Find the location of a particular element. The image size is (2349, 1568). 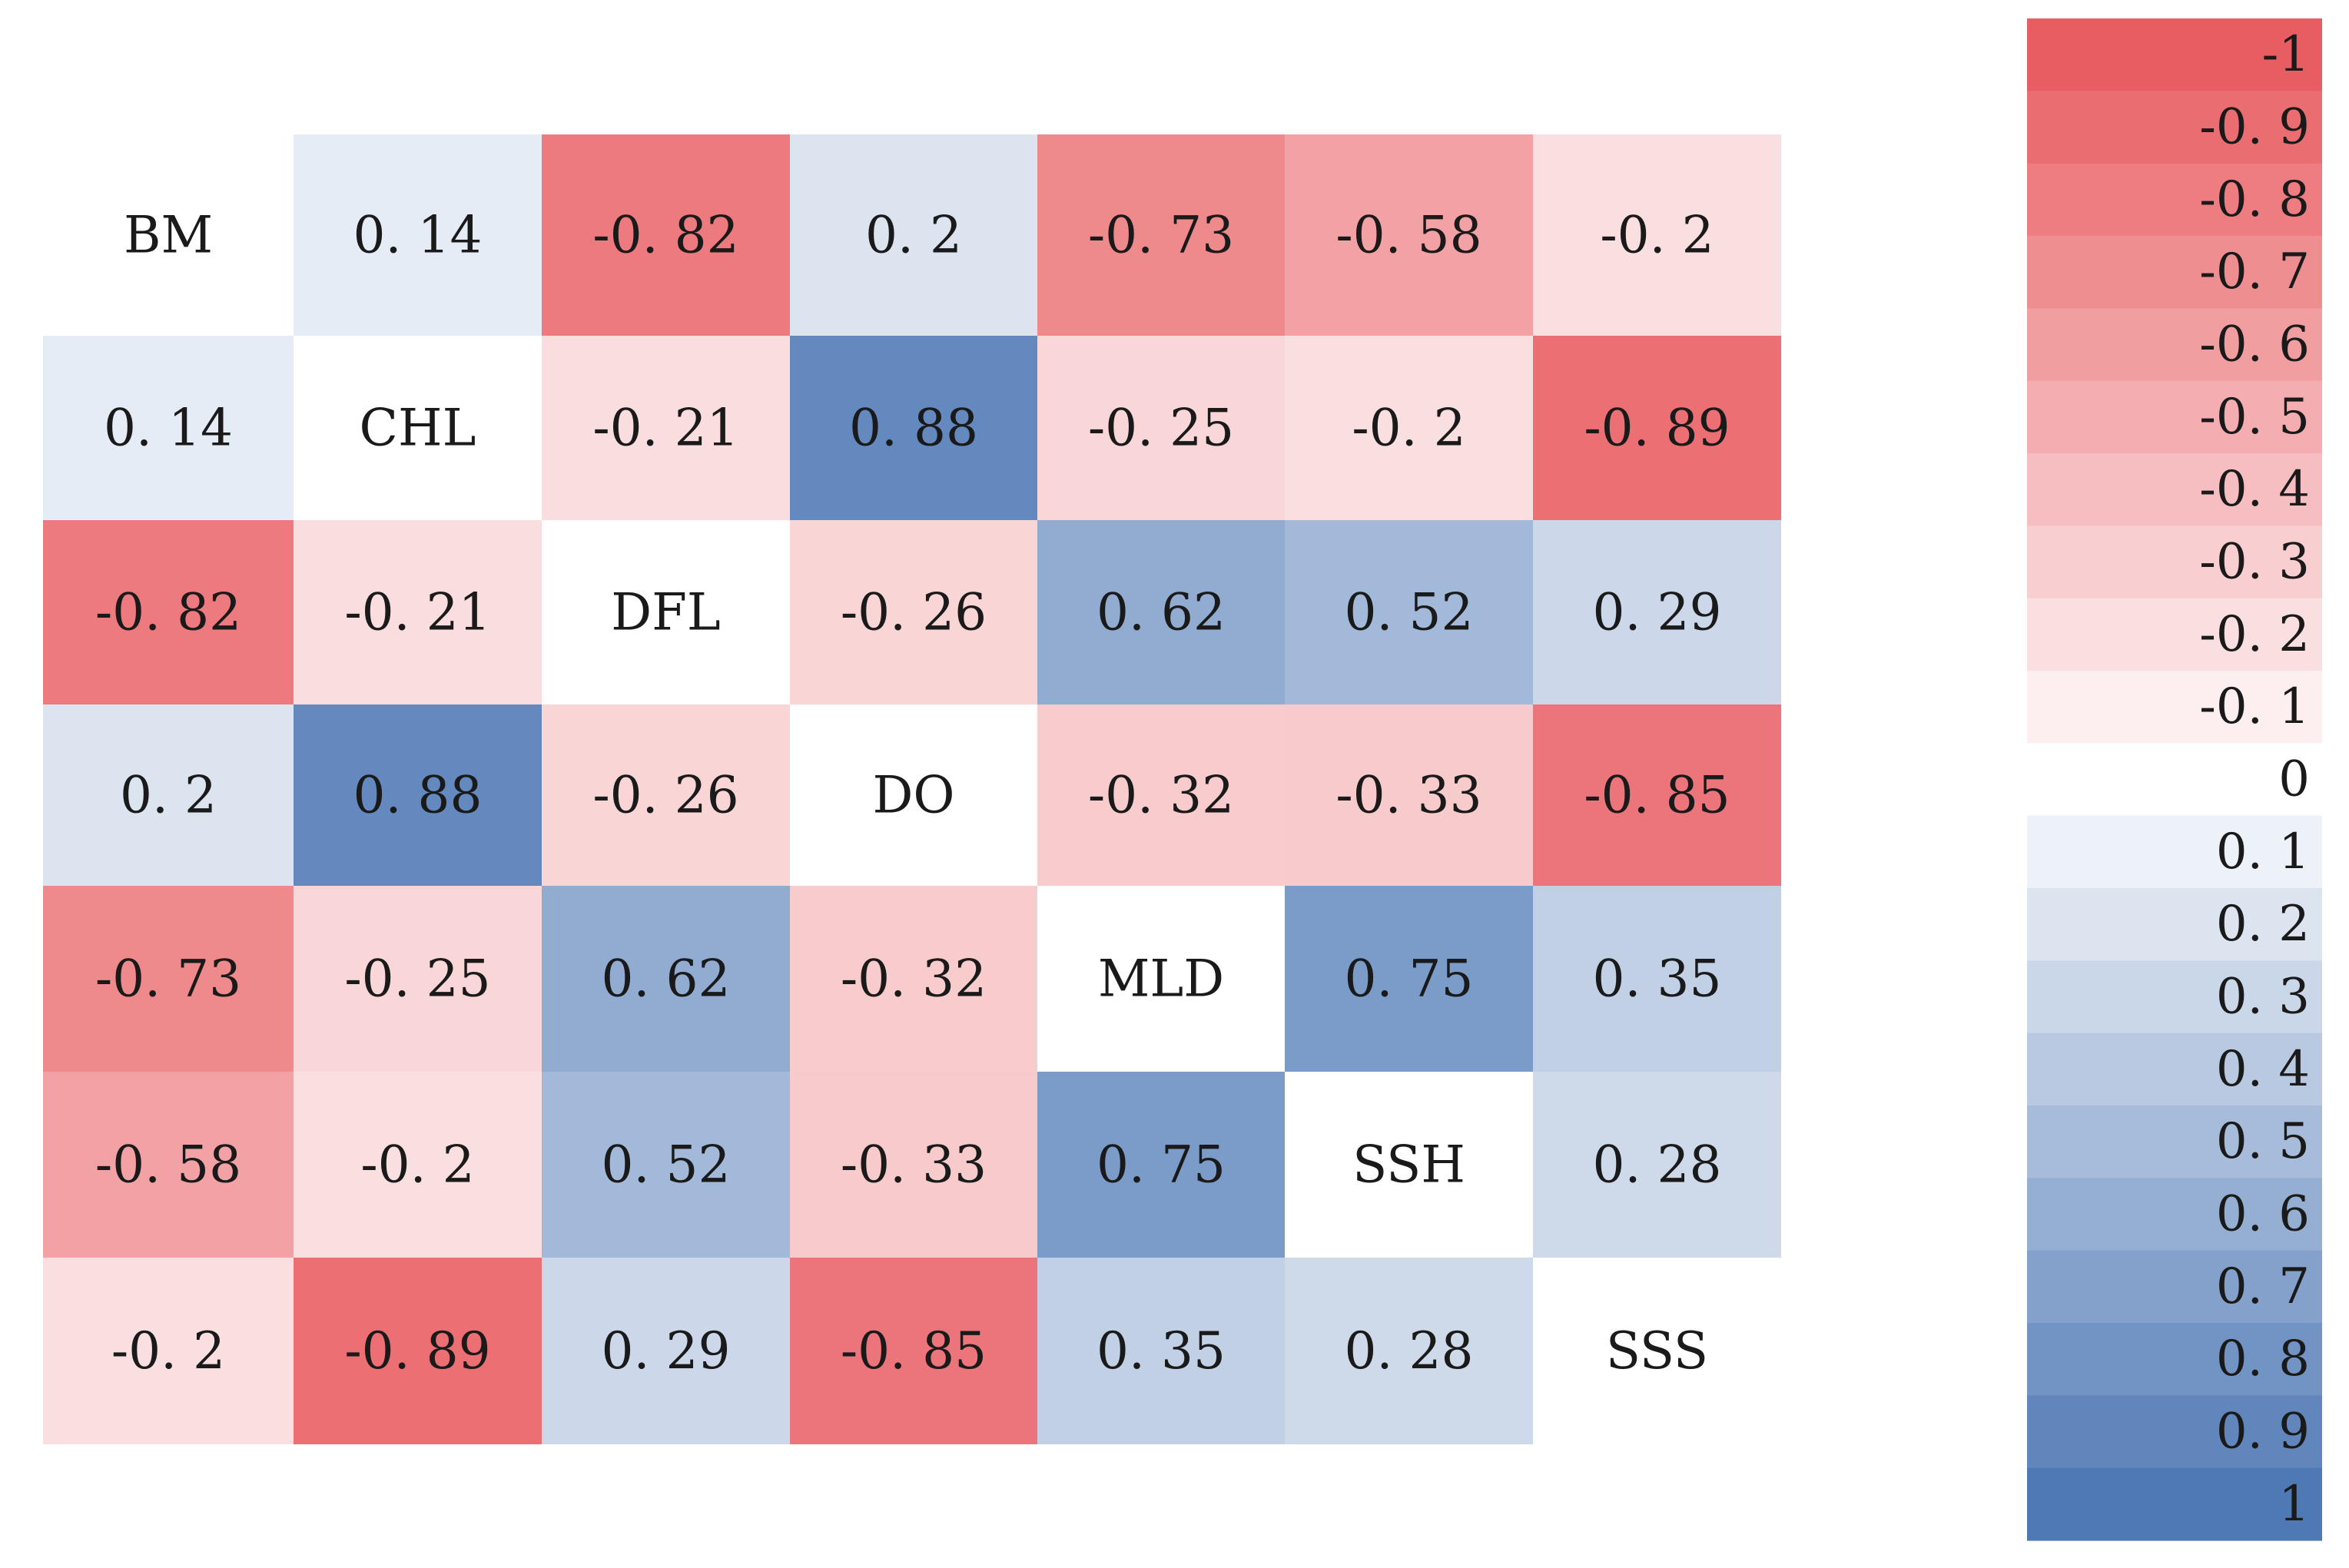

heatmap-cell-r0-c4 is located at coordinates (1161, 235).